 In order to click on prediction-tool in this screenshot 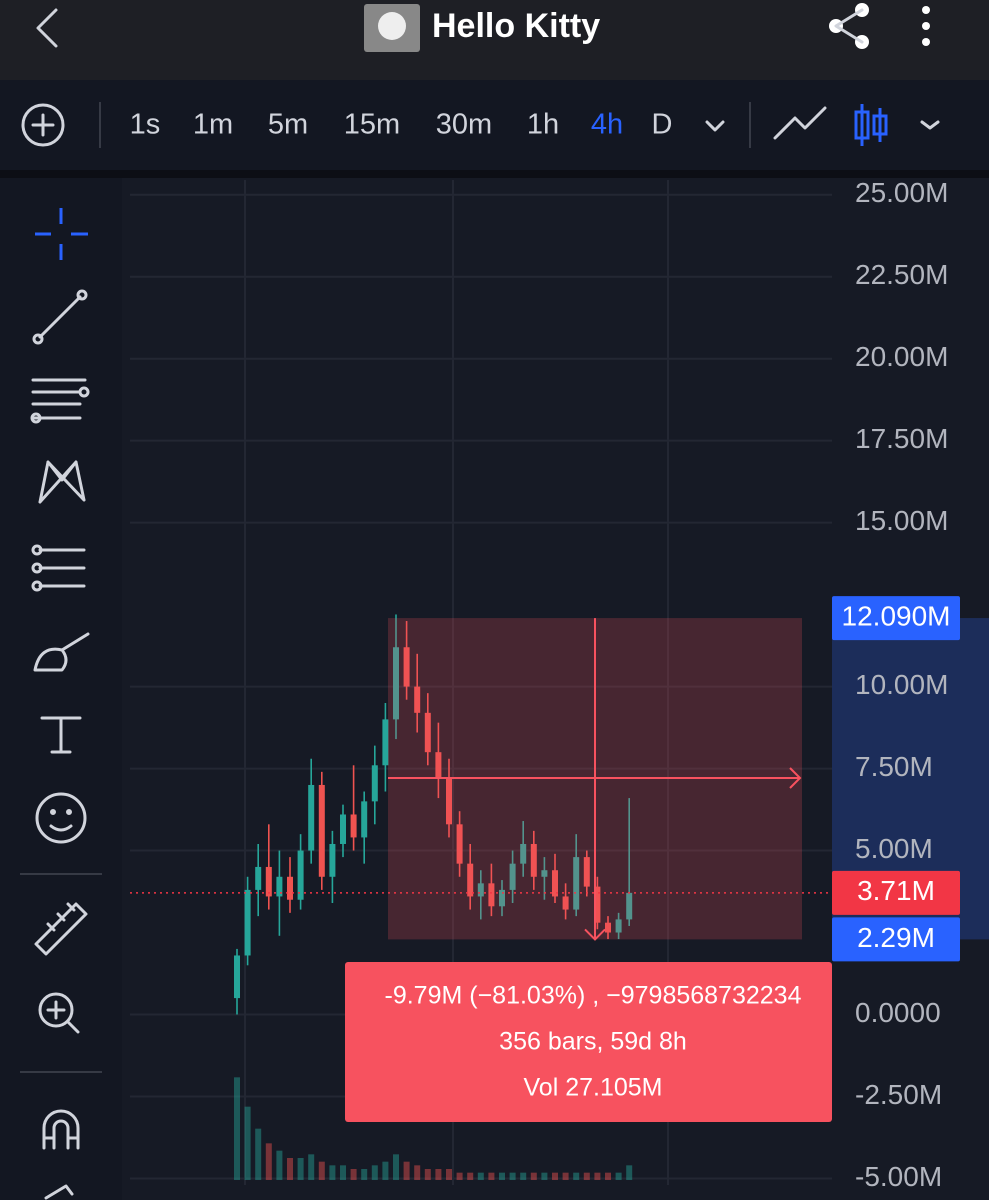, I will do `click(58, 568)`.